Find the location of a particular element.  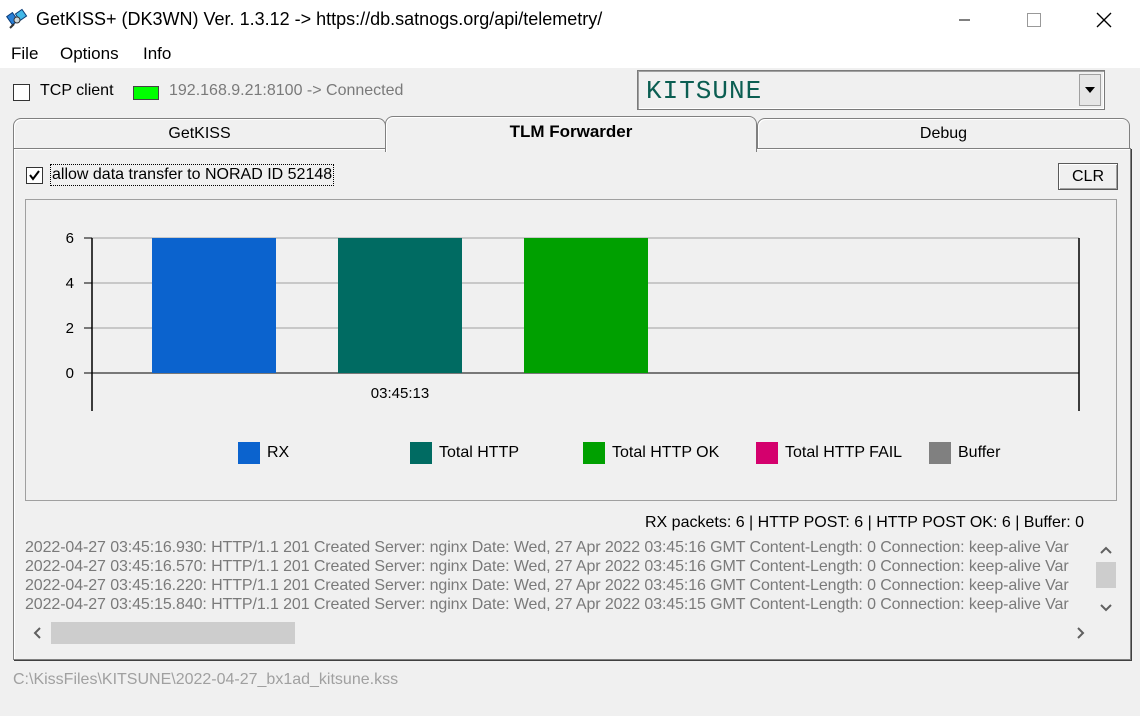

scroll-right-button is located at coordinates (1081, 633).